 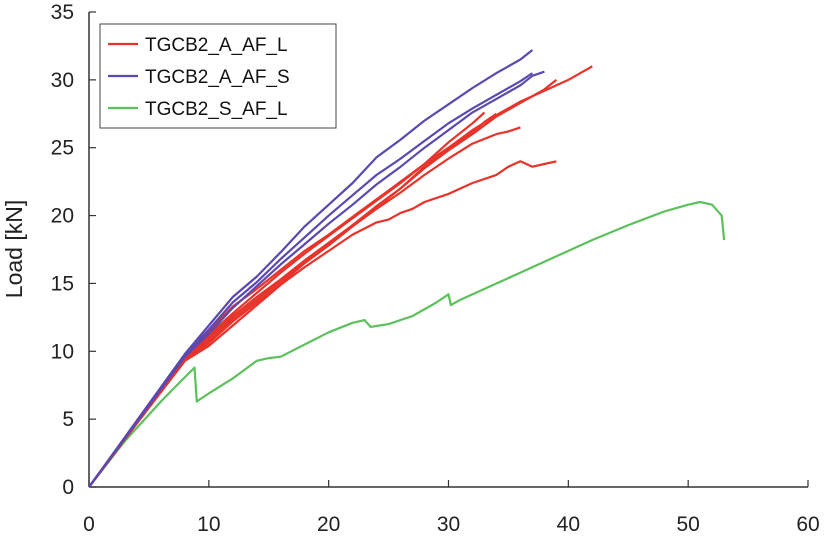 I want to click on x-tick-label: 60, so click(x=807, y=524).